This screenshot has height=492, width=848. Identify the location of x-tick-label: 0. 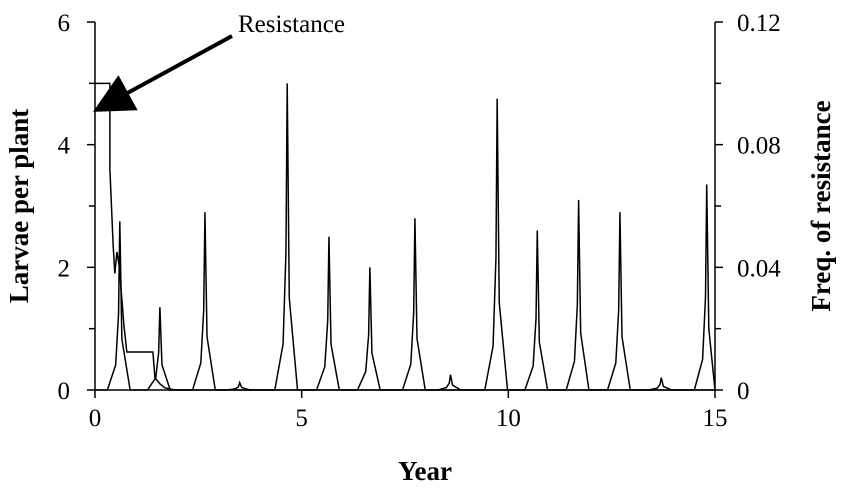
(95, 418).